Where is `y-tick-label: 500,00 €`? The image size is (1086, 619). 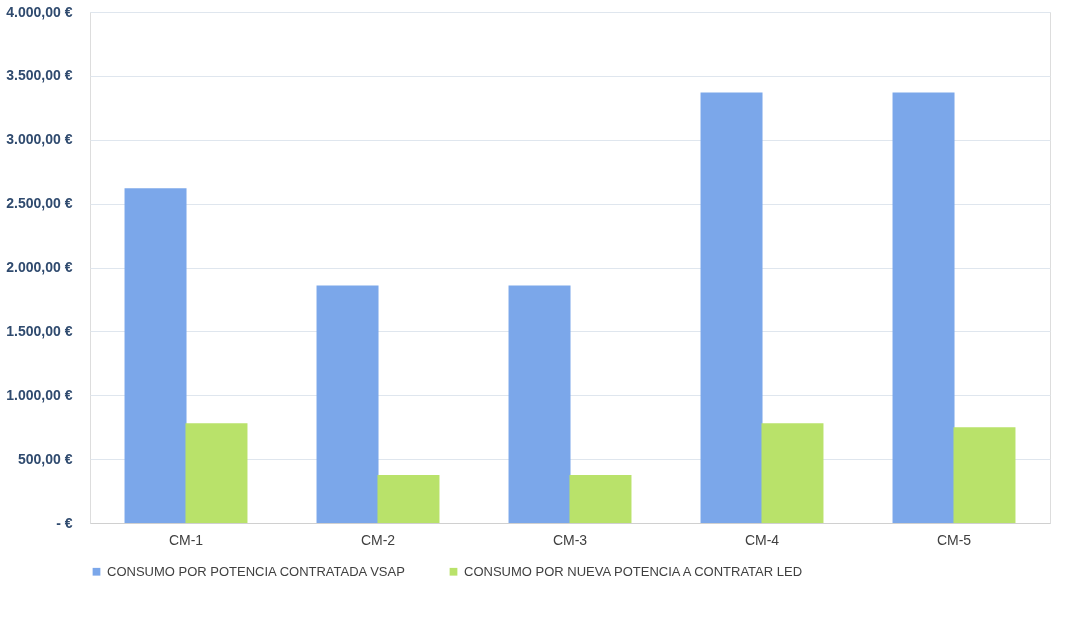
y-tick-label: 500,00 € is located at coordinates (45, 458).